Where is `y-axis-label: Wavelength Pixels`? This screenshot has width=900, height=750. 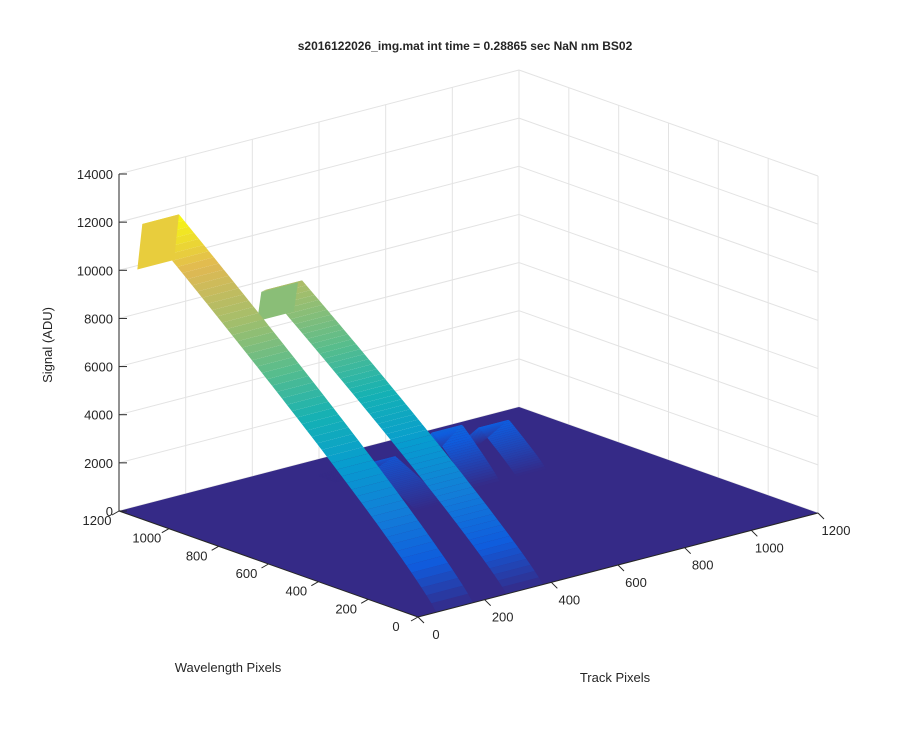
y-axis-label: Wavelength Pixels is located at coordinates (228, 667).